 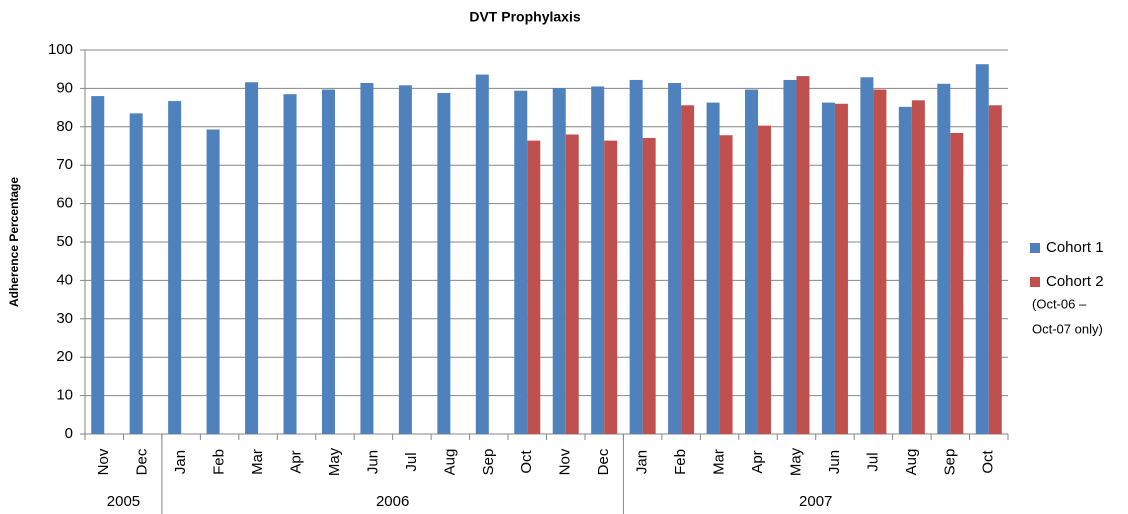 I want to click on y-tick-label: 20, so click(x=64, y=356).